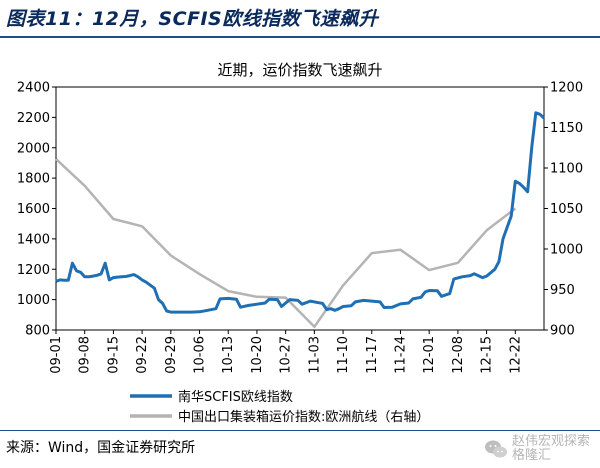 The image size is (600, 468). I want to click on legend-label-scfis: 南华SCFIS欧线指数, so click(235, 397).